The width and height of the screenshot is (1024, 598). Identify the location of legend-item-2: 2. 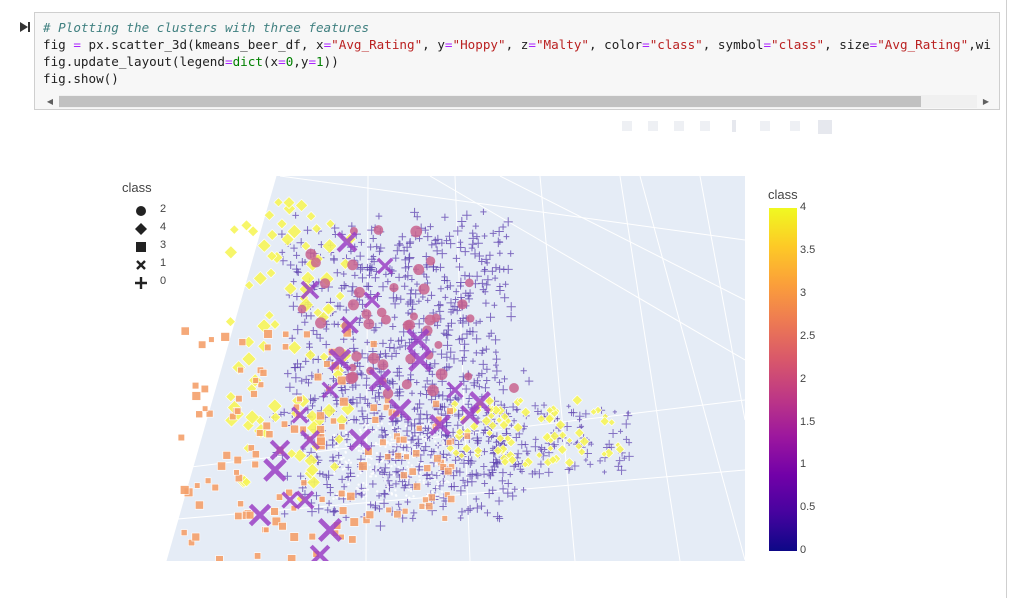
(159, 211).